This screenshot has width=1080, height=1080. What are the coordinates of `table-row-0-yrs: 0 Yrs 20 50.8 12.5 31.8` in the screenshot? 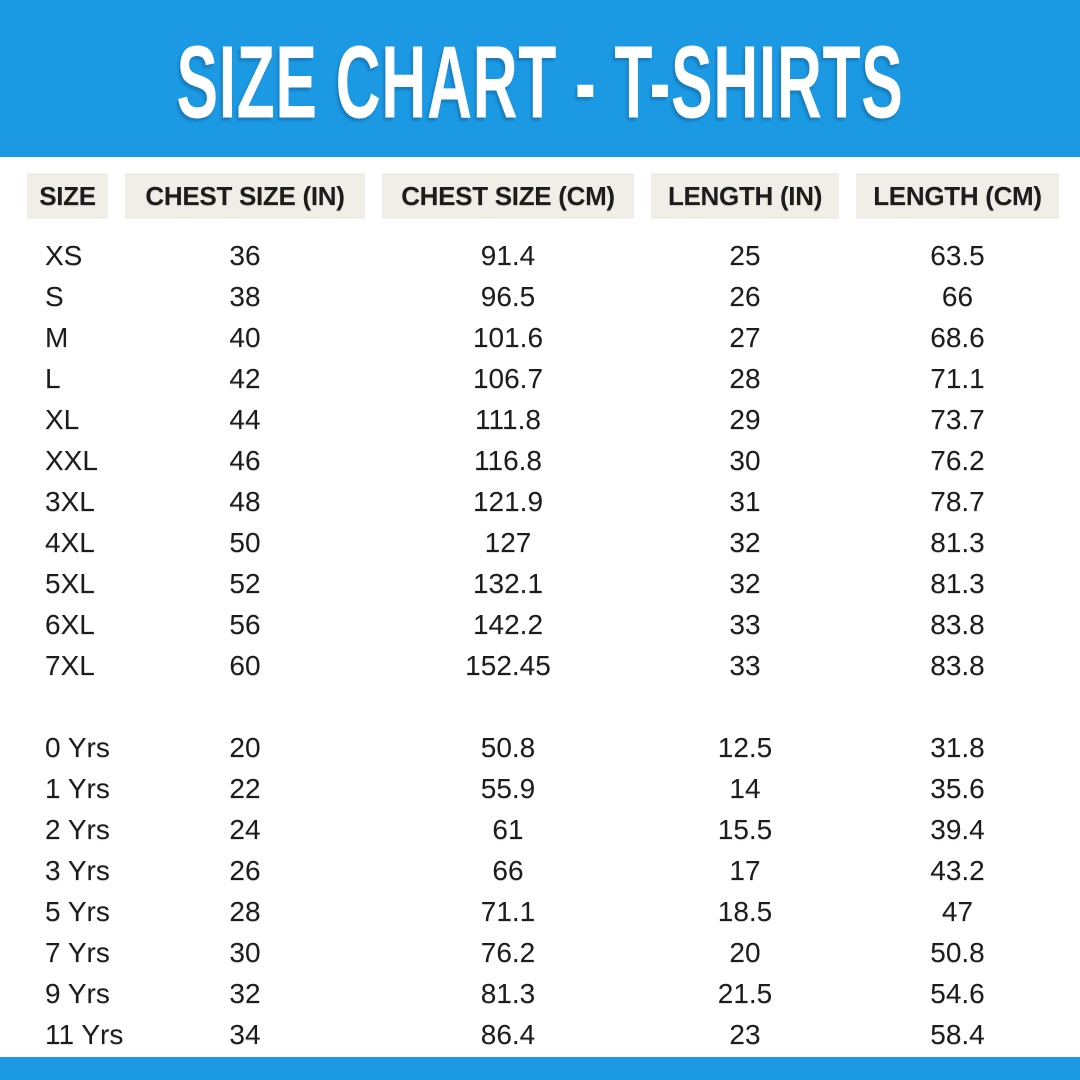 It's located at (542, 747).